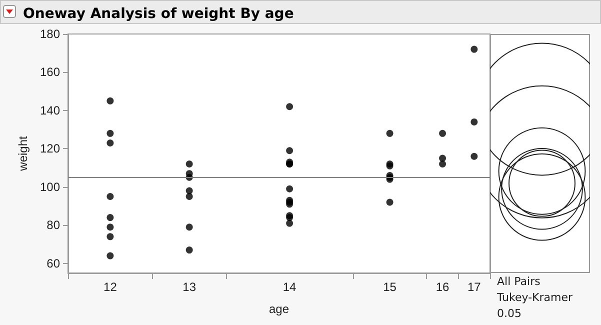 This screenshot has width=601, height=325. I want to click on y-axis-title: weight, so click(23, 153).